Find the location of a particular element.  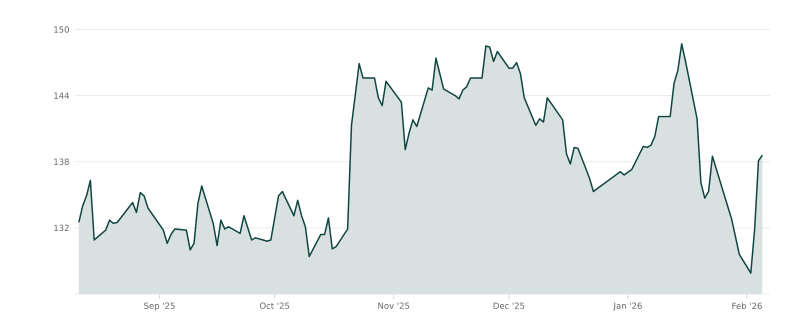

x-tick-label: Feb '26 is located at coordinates (747, 306).